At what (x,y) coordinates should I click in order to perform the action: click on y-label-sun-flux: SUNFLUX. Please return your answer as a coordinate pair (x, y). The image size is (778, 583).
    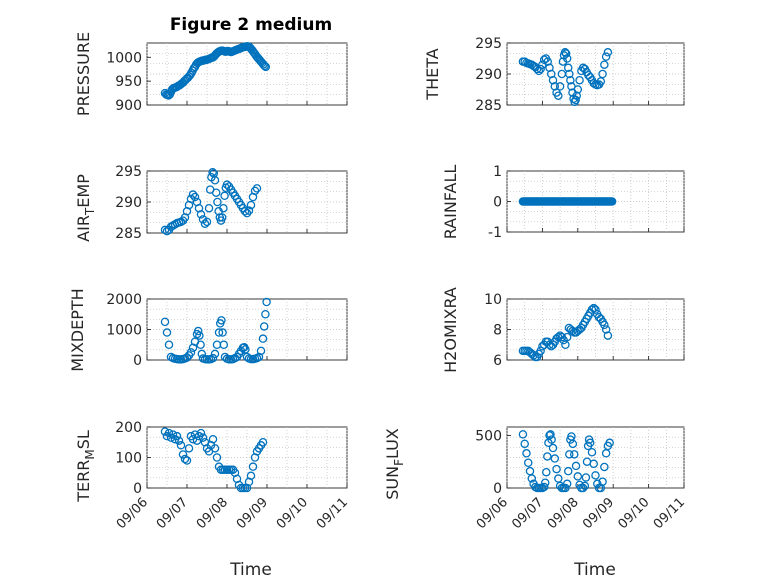
    Looking at the image, I should click on (394, 464).